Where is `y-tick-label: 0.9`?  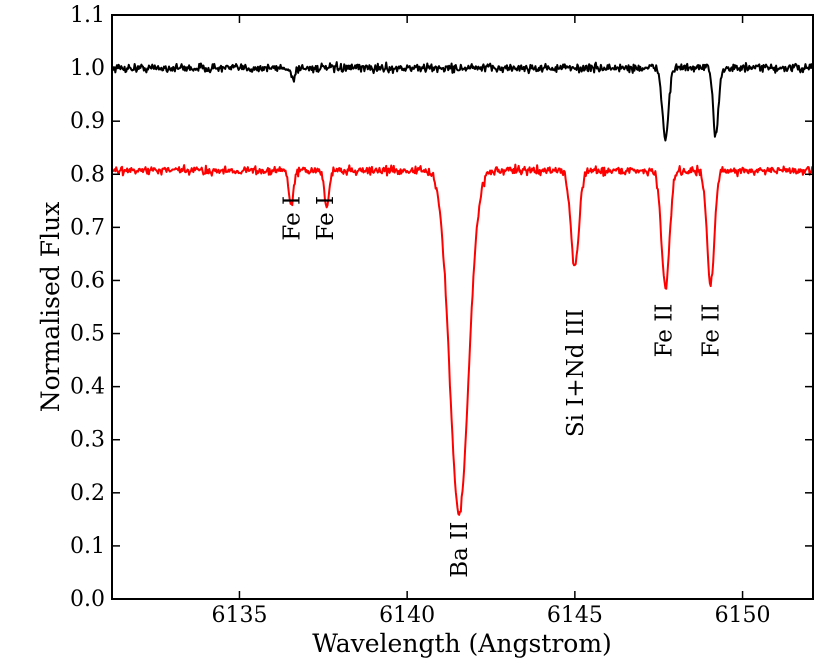
y-tick-label: 0.9 is located at coordinates (87, 121).